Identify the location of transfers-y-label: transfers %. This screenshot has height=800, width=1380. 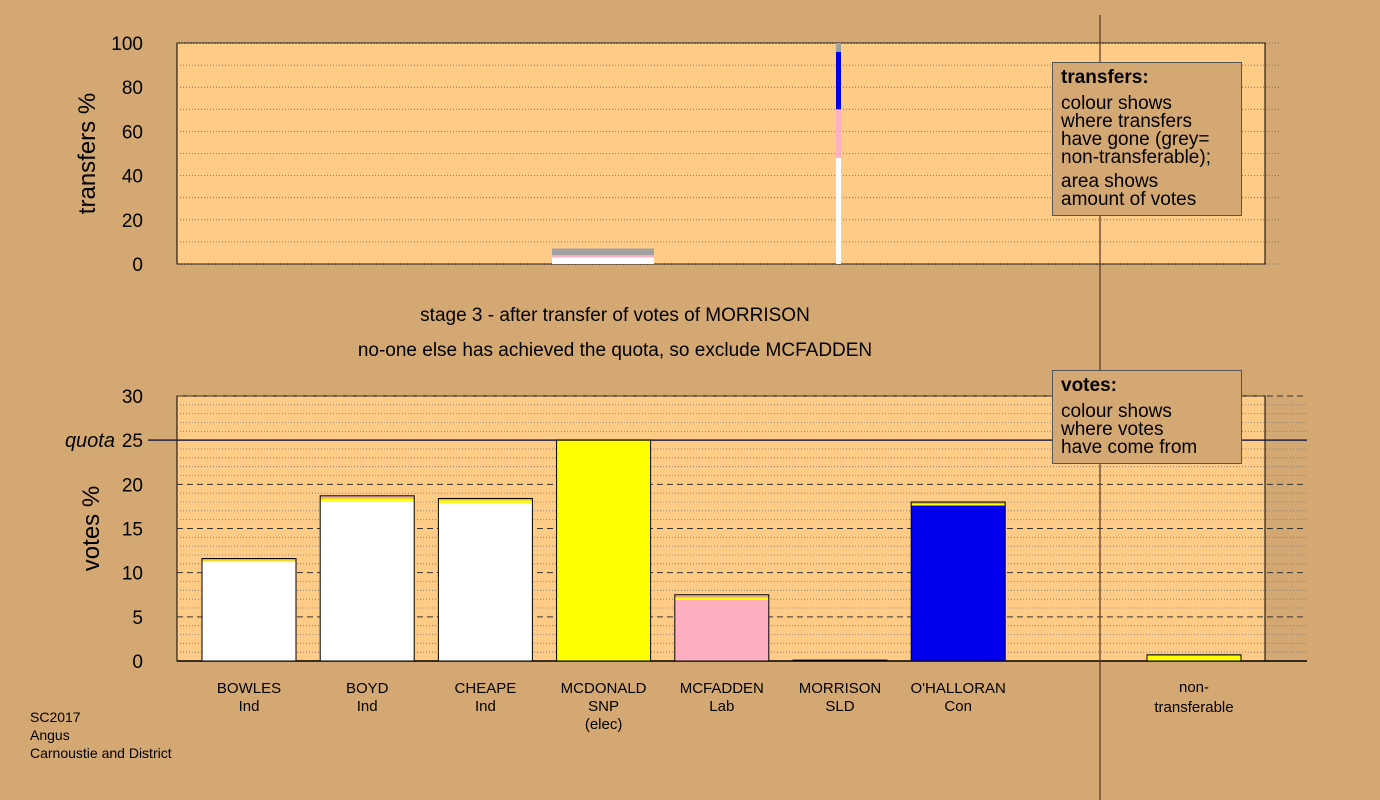
(87, 153).